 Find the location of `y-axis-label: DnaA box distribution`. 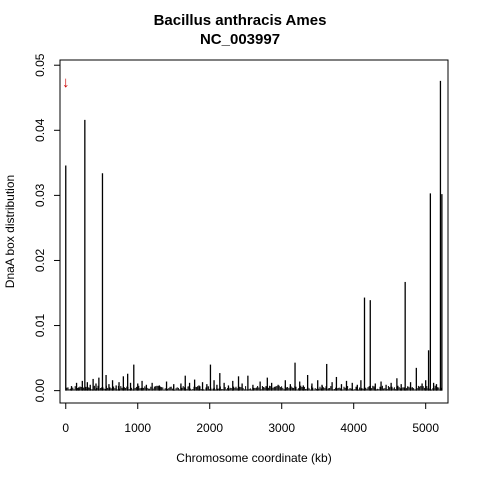

y-axis-label: DnaA box distribution is located at coordinates (10, 231).